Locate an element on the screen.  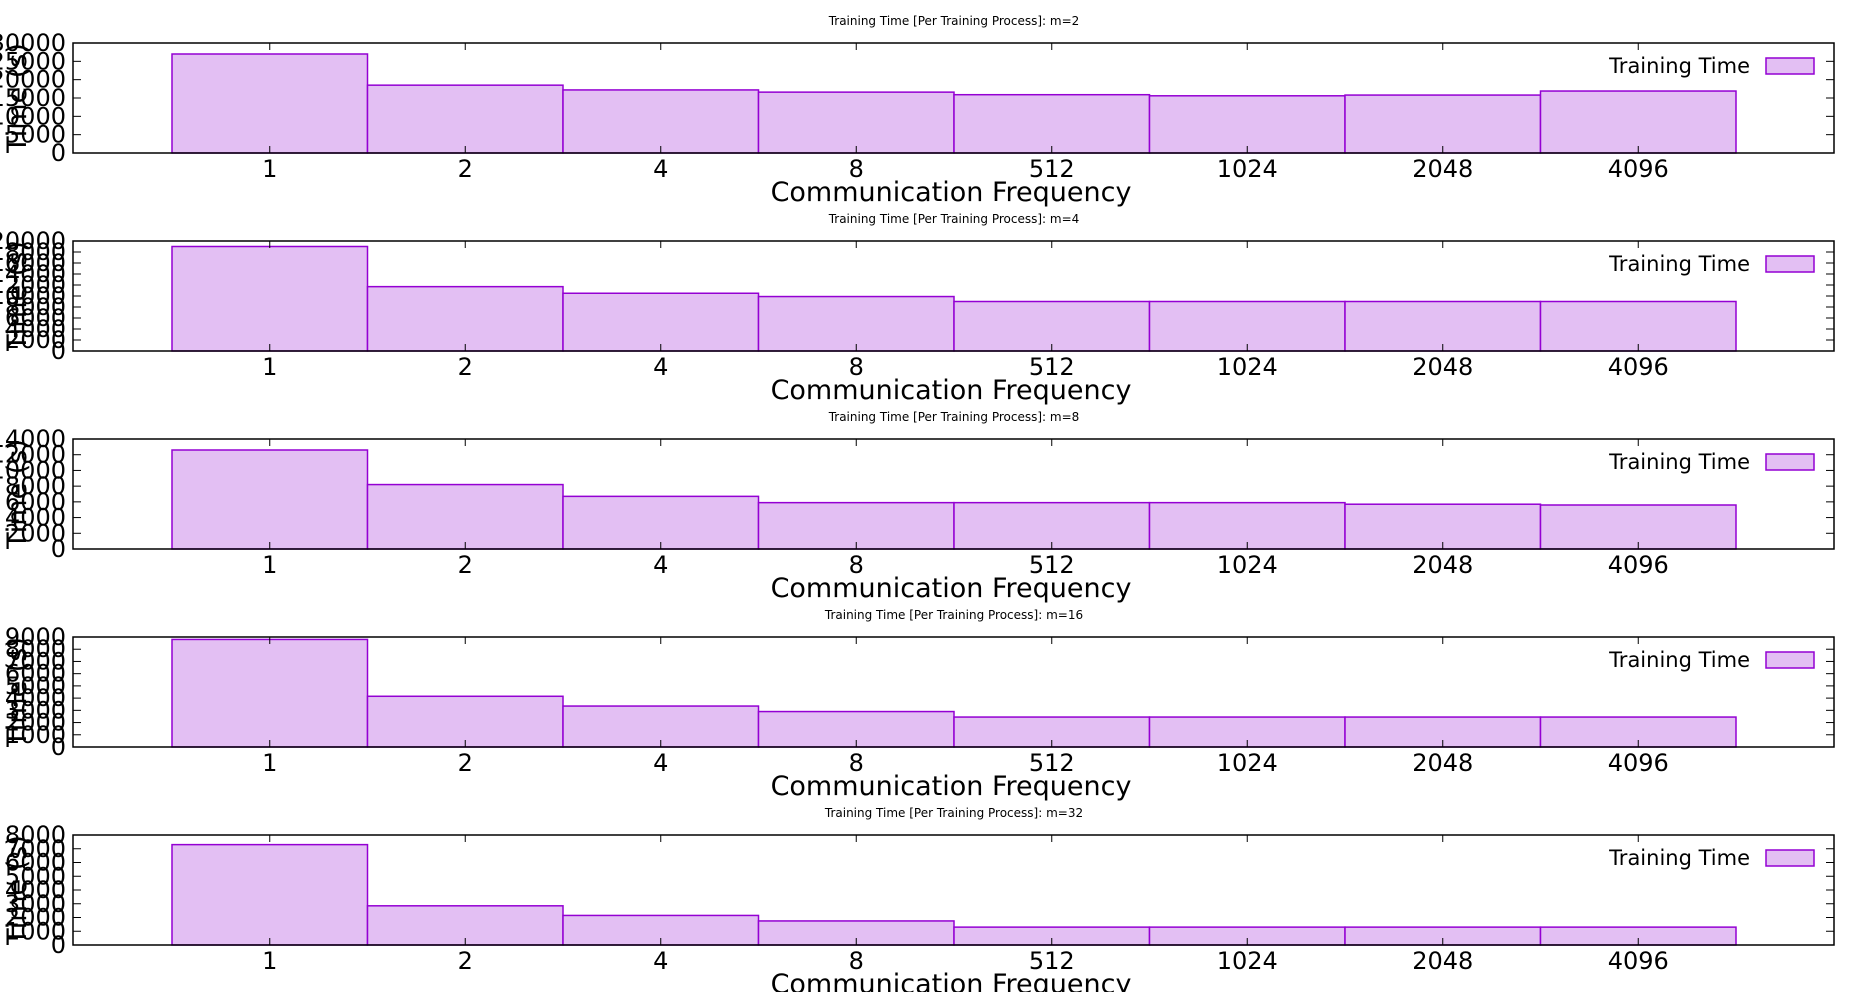
y-tick-label: 16000 is located at coordinates (33, 263).